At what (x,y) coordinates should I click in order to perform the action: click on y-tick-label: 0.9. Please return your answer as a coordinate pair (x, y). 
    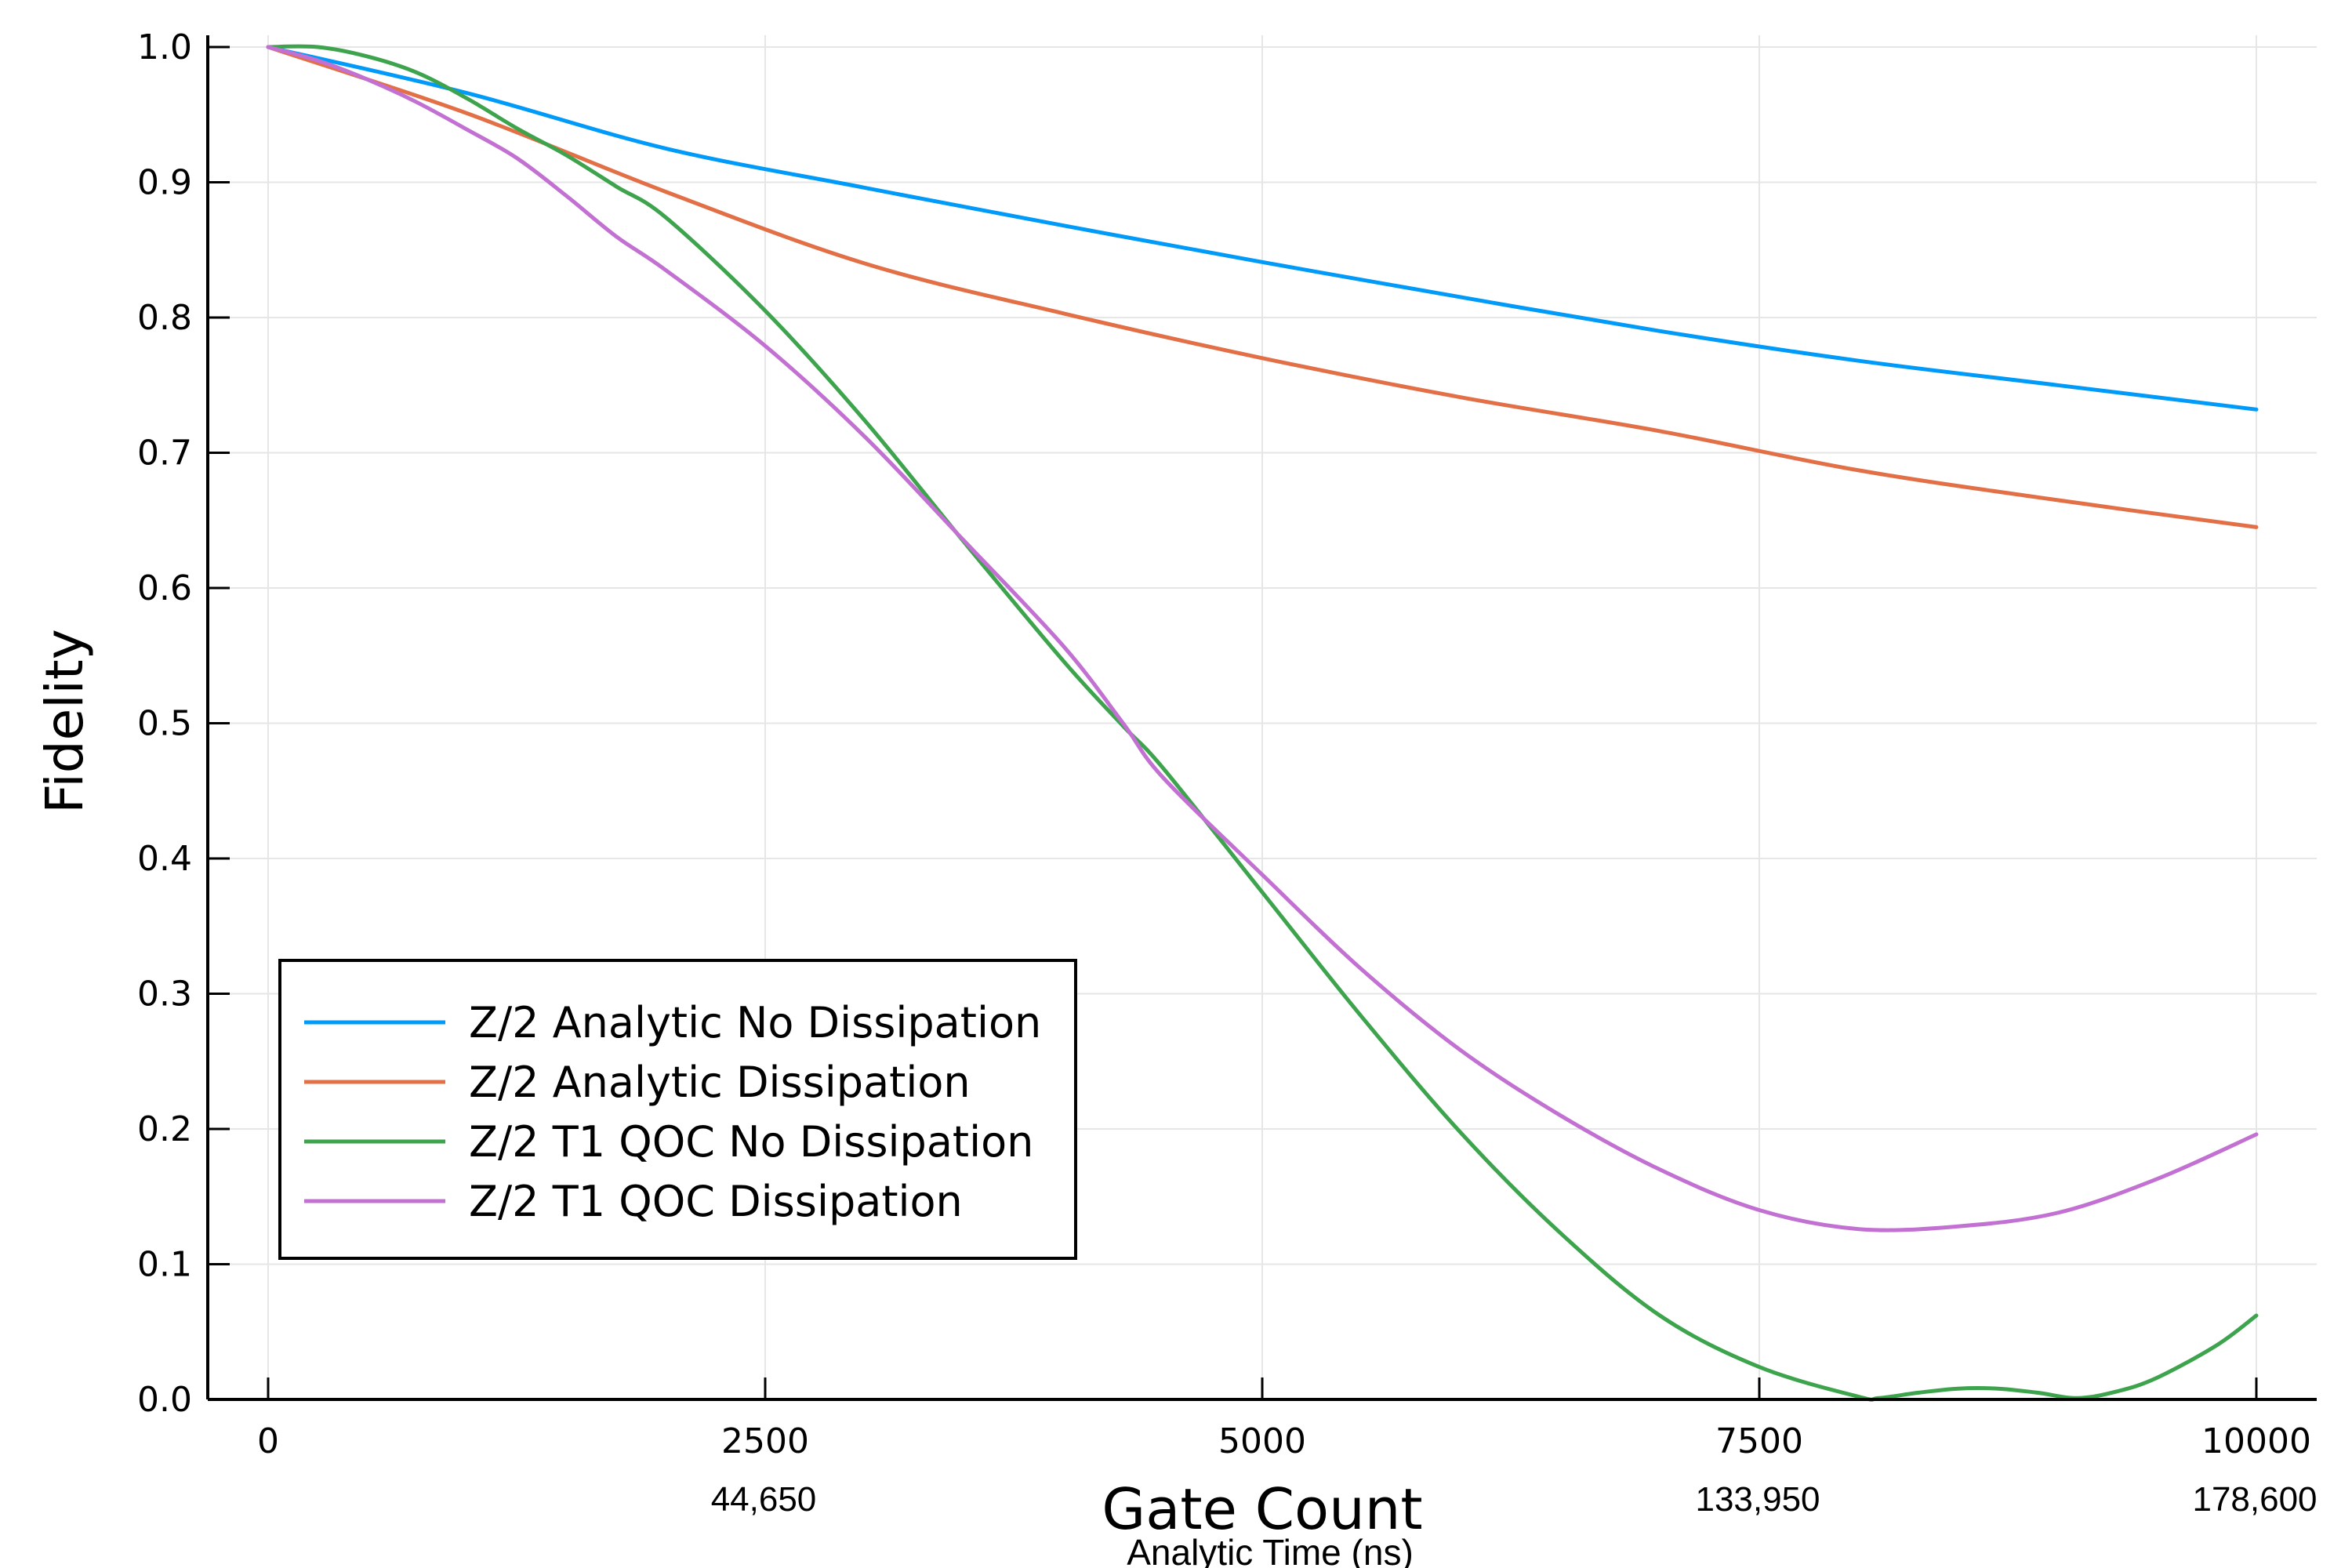
    Looking at the image, I should click on (164, 183).